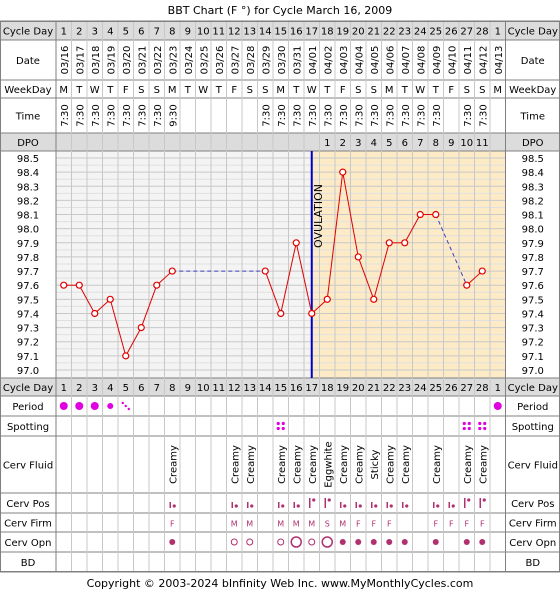 The width and height of the screenshot is (560, 592). I want to click on temp-tick-right: 97.2, so click(533, 343).